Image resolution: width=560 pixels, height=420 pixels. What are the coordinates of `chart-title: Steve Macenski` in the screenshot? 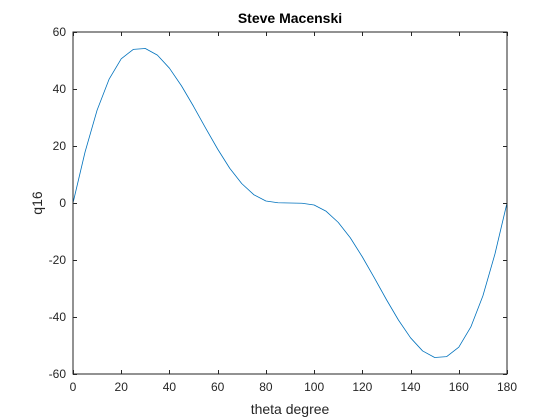 It's located at (290, 18).